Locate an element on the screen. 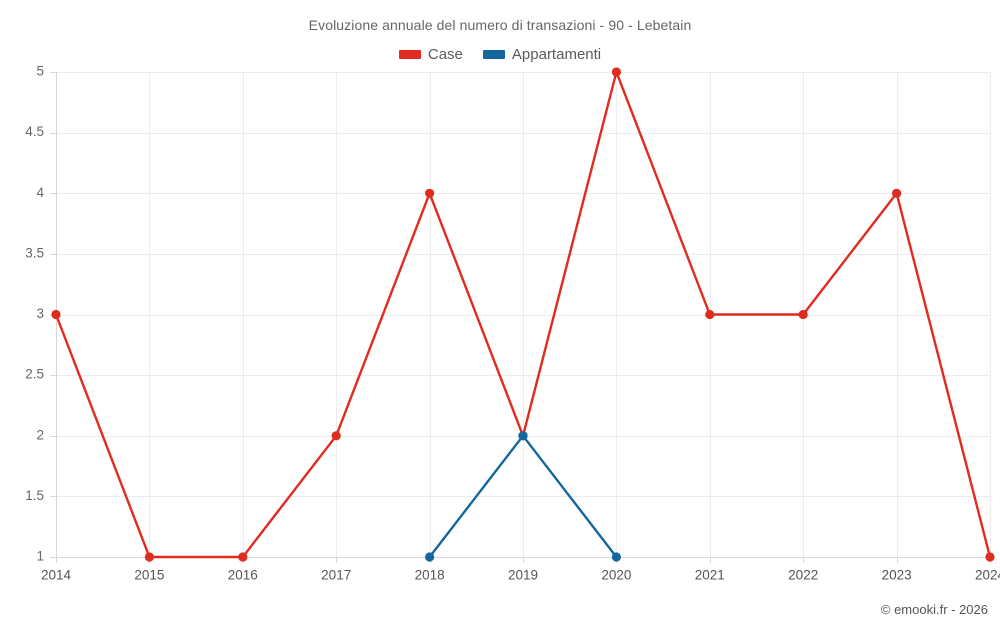 Image resolution: width=1000 pixels, height=625 pixels. y-axis-tick-label: 1.5 is located at coordinates (34, 495).